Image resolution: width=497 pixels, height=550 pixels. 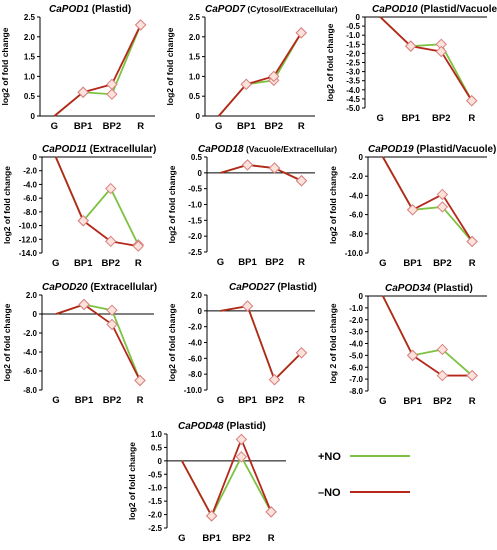 What do you see at coordinates (333, 343) in the screenshot?
I see `y-axis-label: log 2 of fold change` at bounding box center [333, 343].